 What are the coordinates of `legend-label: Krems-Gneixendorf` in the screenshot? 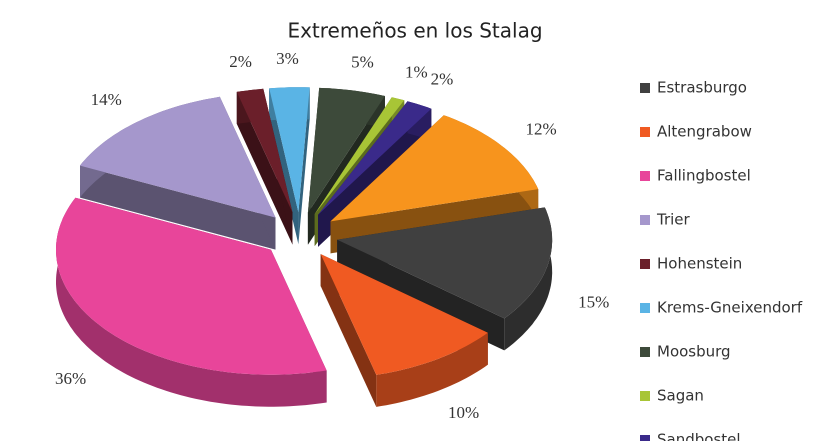 It's located at (730, 308).